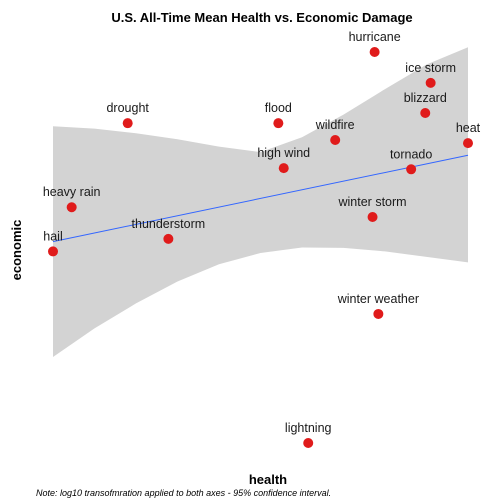 This screenshot has height=504, width=504. Describe the element at coordinates (268, 479) in the screenshot. I see `x-axis-label: health` at that location.